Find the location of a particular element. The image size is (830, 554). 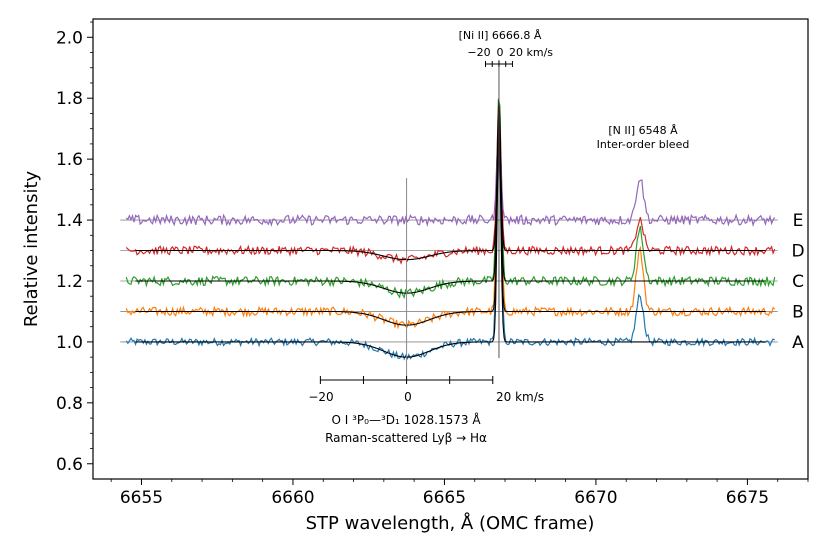

series-label-A: A is located at coordinates (798, 343).